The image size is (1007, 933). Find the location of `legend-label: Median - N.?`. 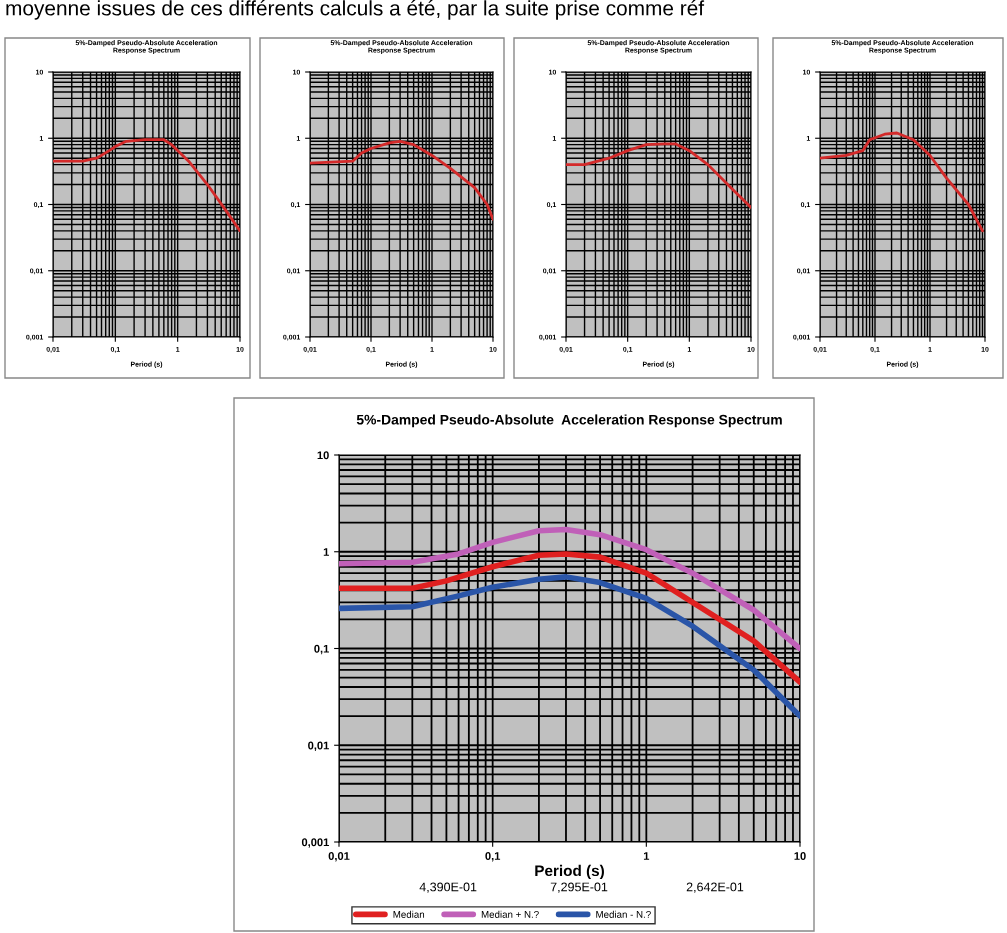

legend-label: Median - N.? is located at coordinates (623, 914).